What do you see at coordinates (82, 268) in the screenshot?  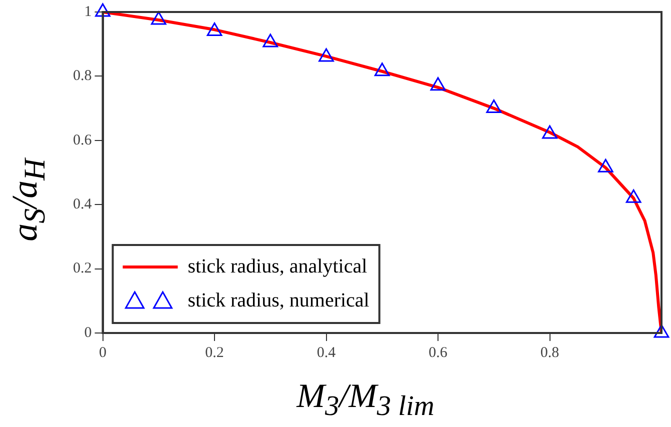 I see `y-tick-label: 0.2` at bounding box center [82, 268].